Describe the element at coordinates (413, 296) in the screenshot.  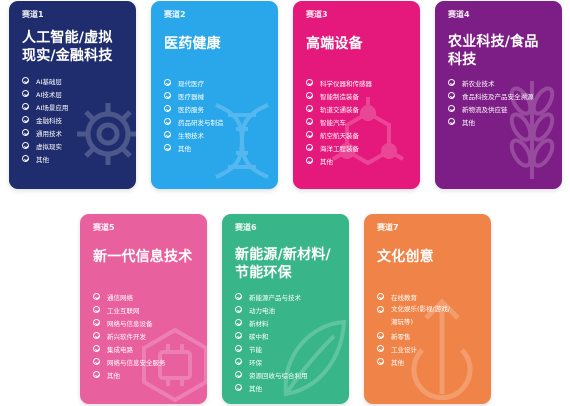
I see `list-item: 在线教育` at that location.